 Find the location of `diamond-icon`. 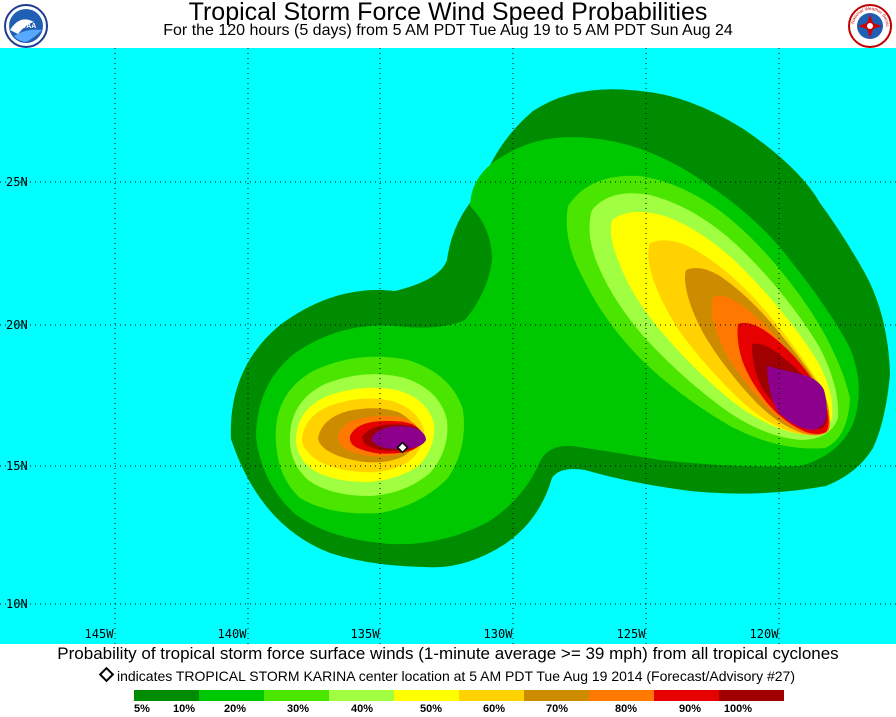

diamond-icon is located at coordinates (106, 674).